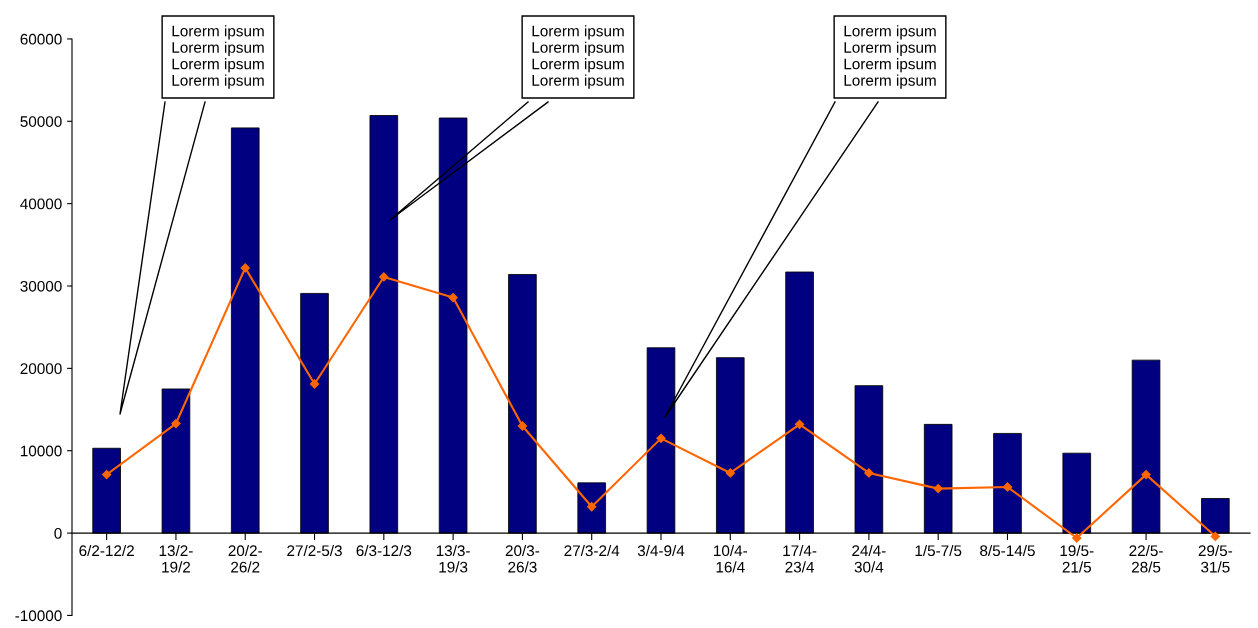  What do you see at coordinates (1007, 550) in the screenshot?
I see `x-tick-label: 8/5-14/5` at bounding box center [1007, 550].